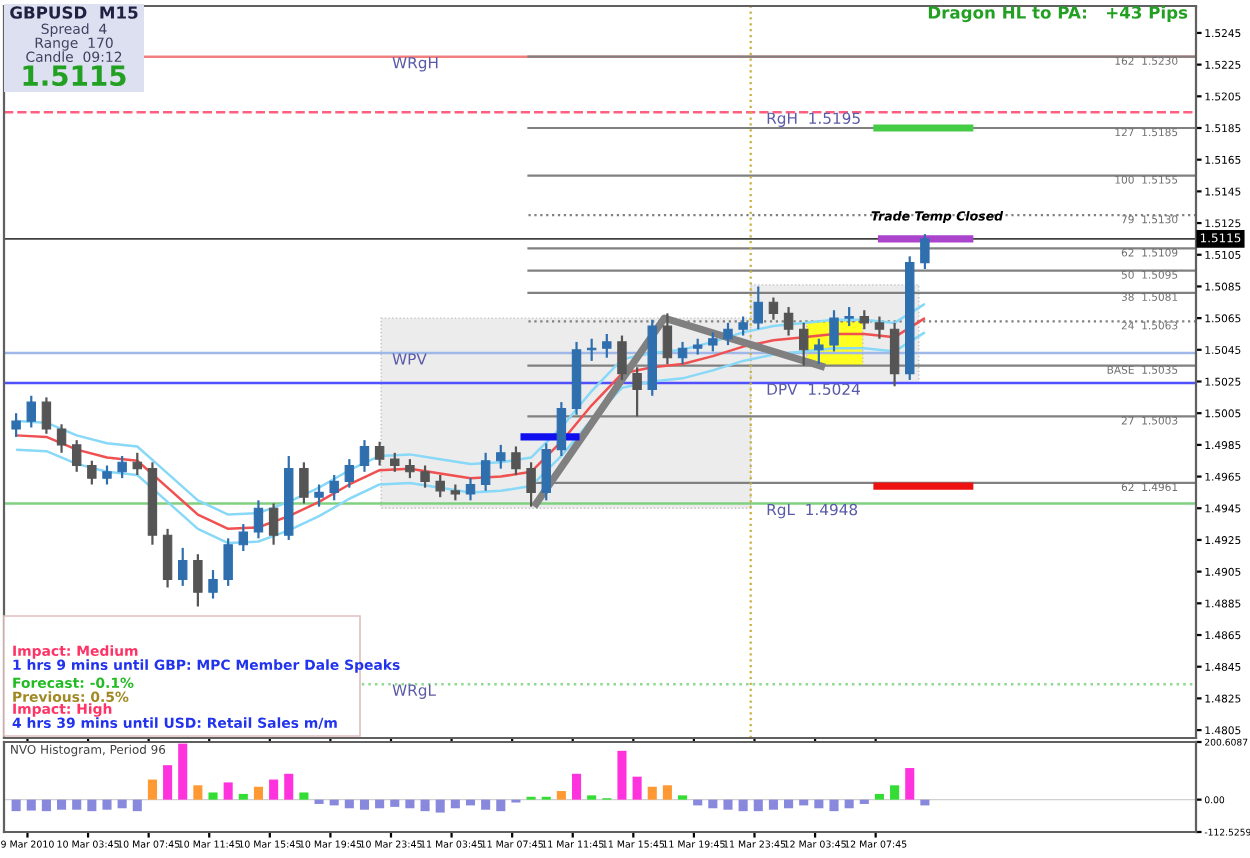 This screenshot has height=858, width=1250. I want to click on annotation: 1.5115, so click(74, 76).